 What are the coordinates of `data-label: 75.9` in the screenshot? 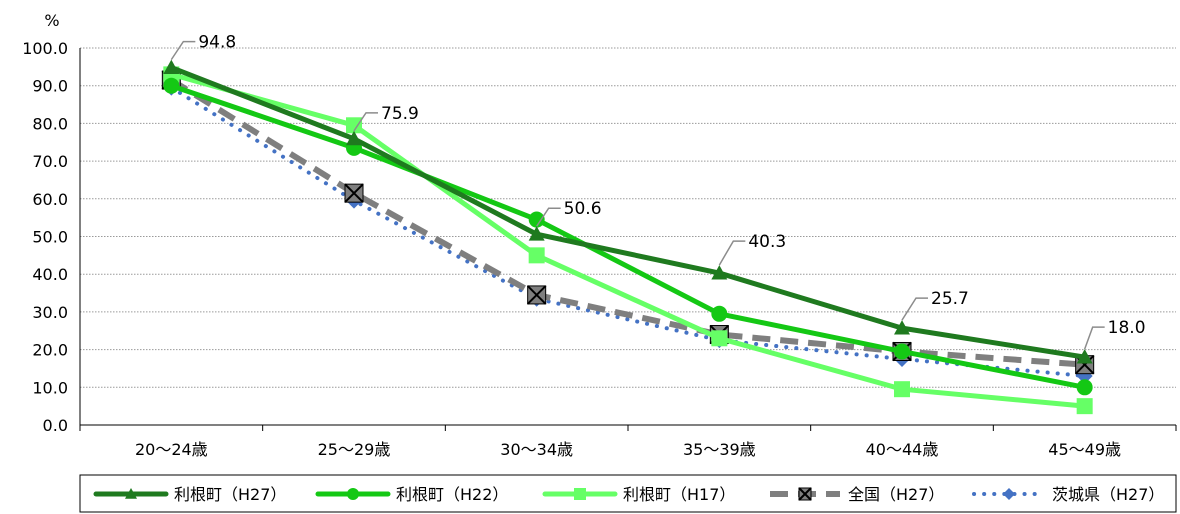 It's located at (400, 114).